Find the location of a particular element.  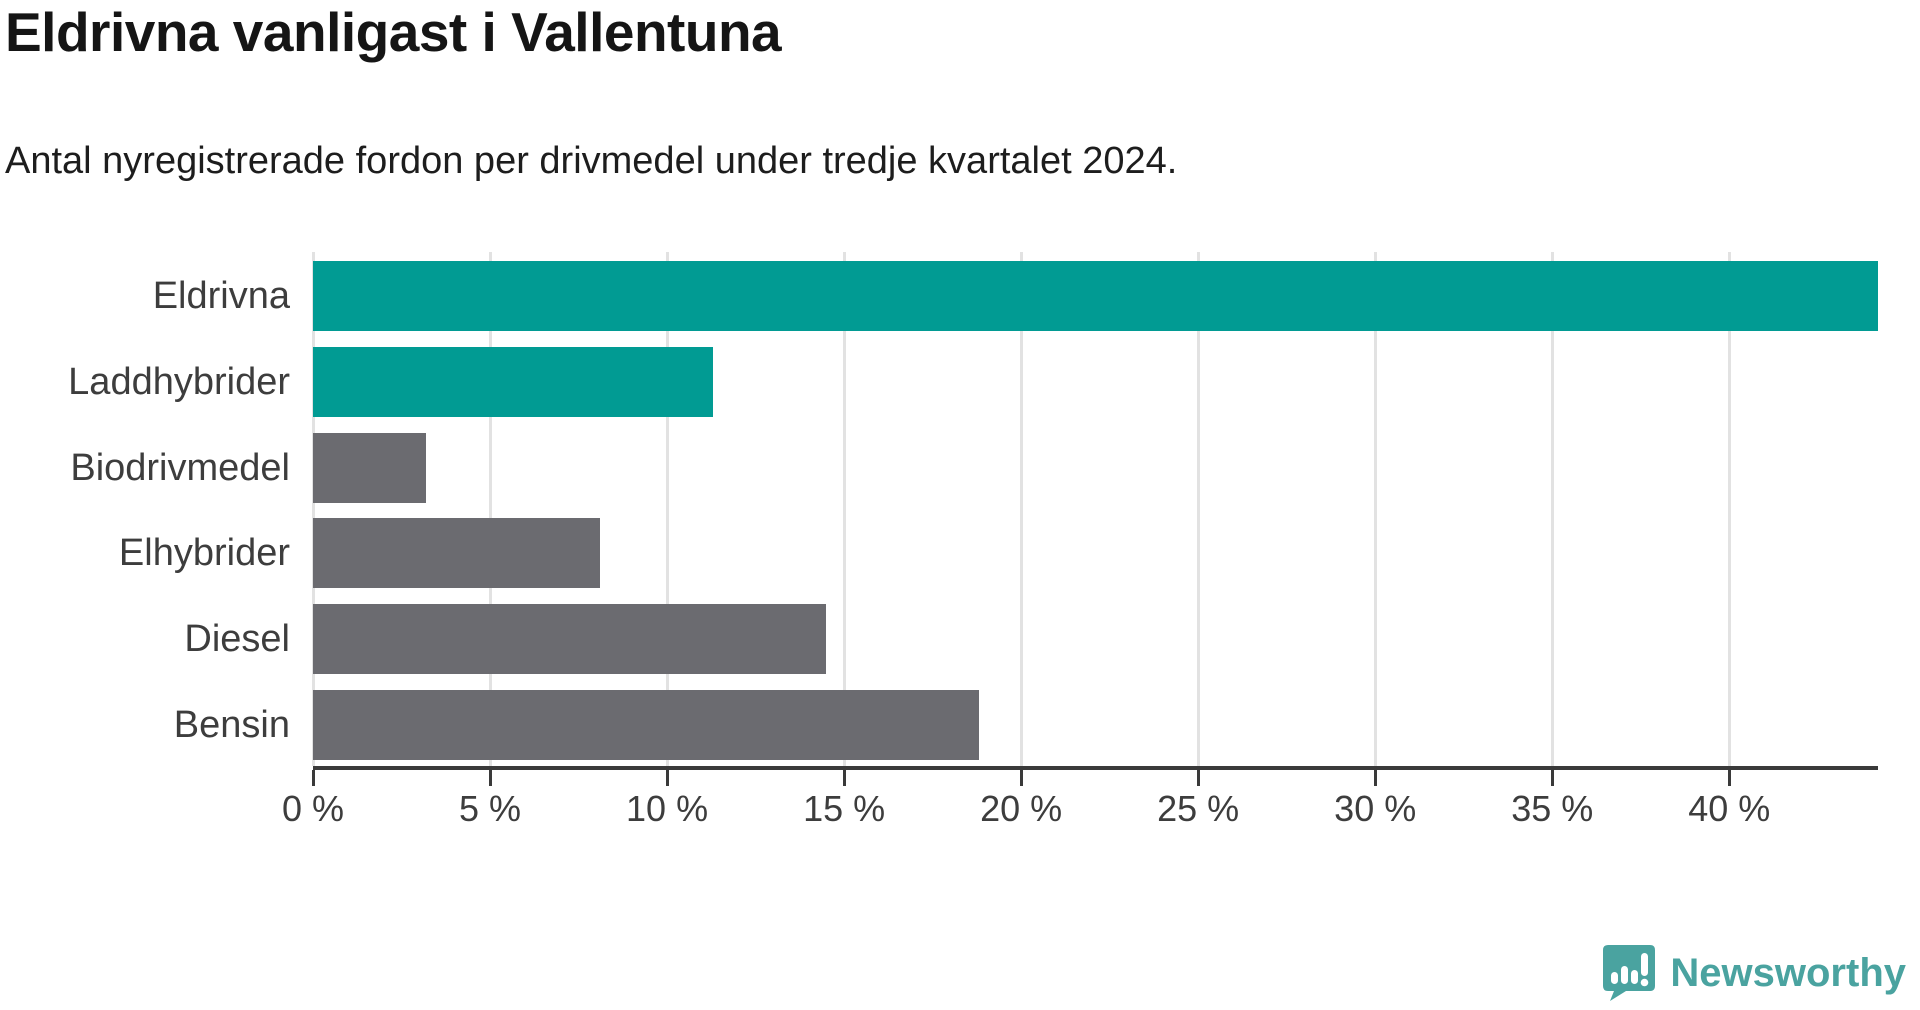

bar-label: Bensin is located at coordinates (231, 725).